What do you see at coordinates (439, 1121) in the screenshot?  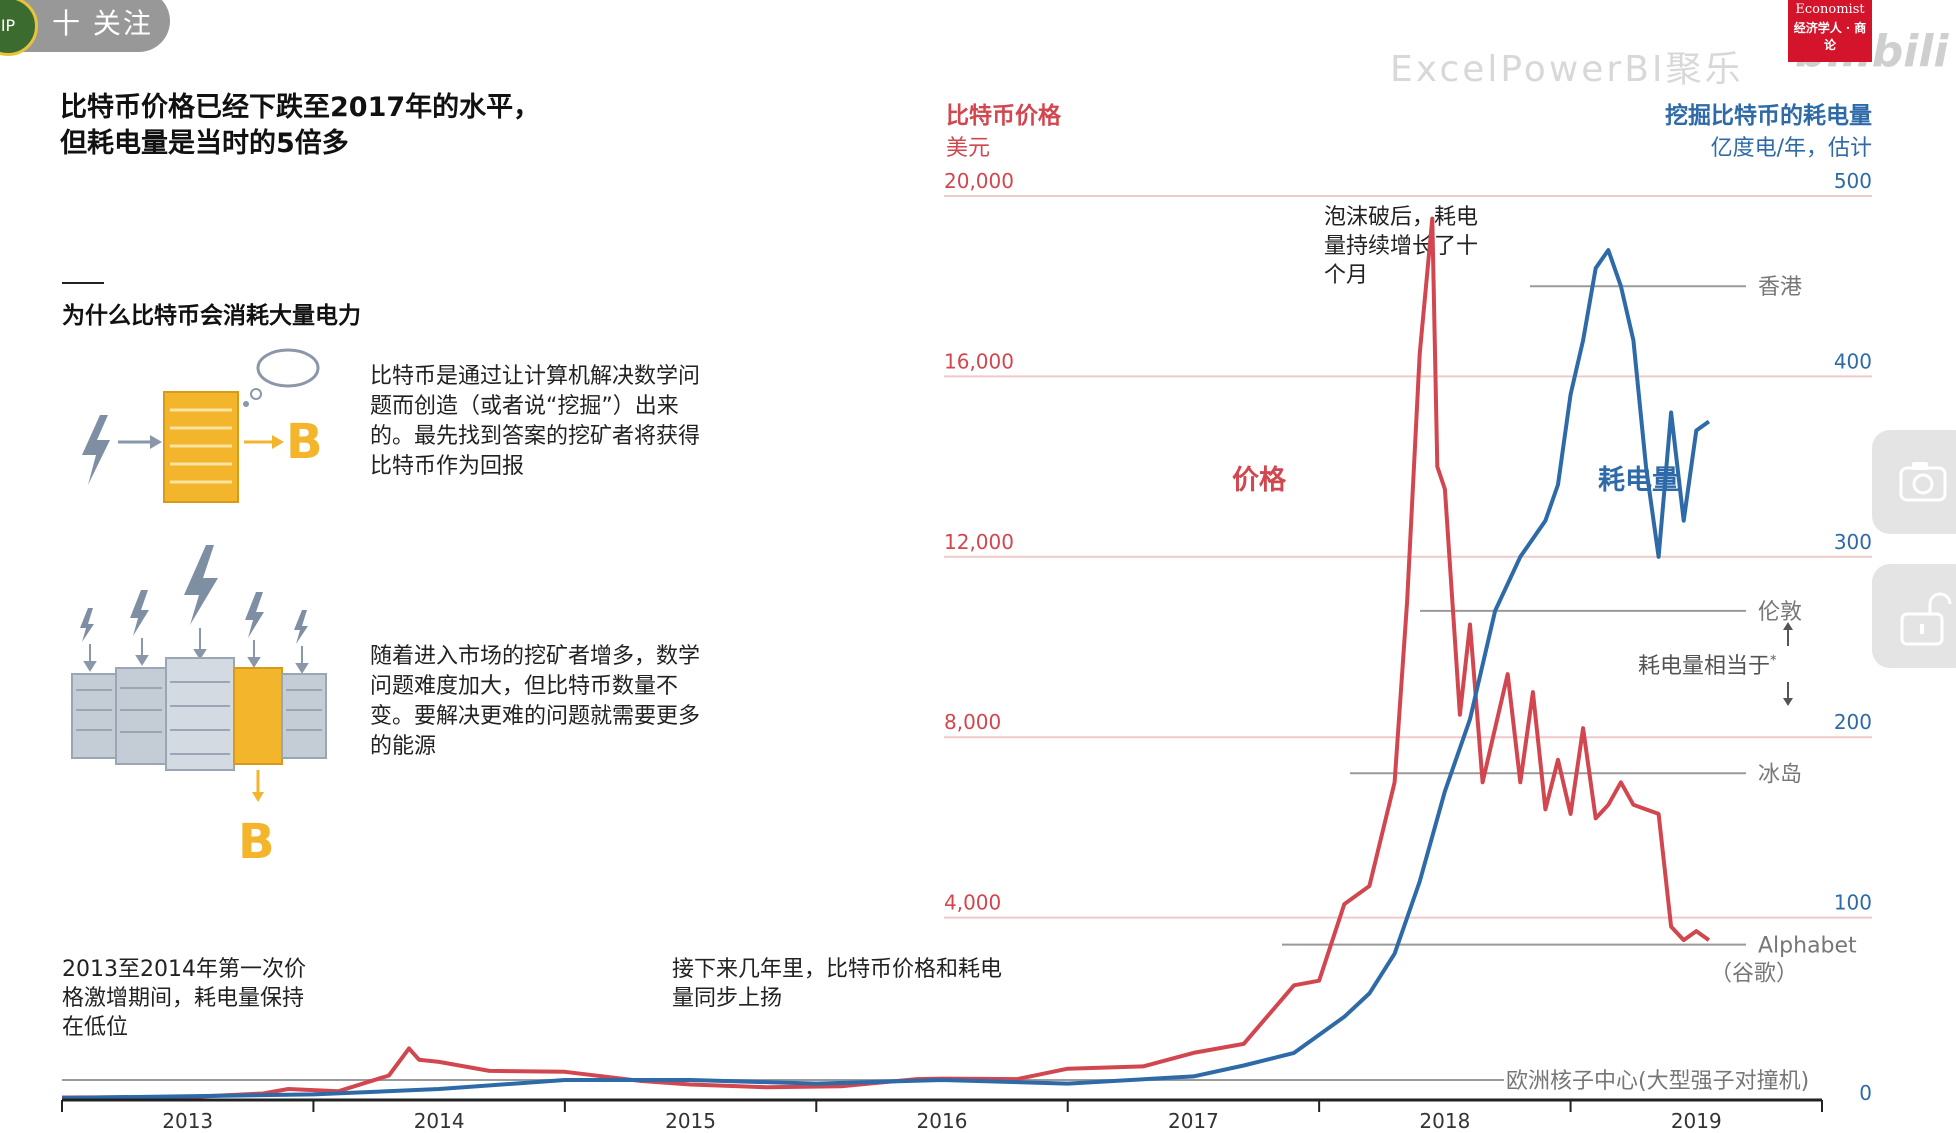 I see `x-tick-label: 2014` at bounding box center [439, 1121].